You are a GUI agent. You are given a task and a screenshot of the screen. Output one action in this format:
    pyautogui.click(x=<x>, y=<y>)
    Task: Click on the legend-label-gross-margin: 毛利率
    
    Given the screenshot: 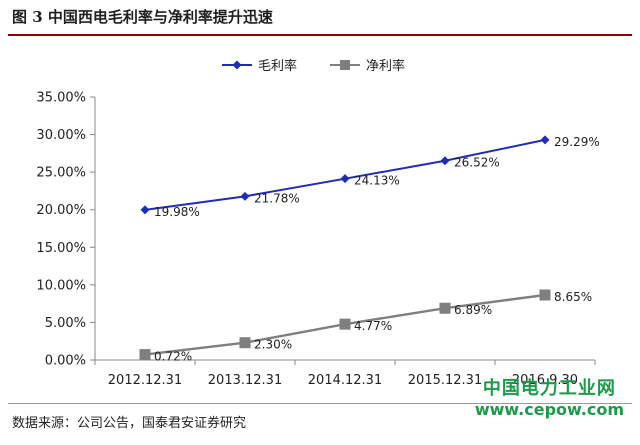 What is the action you would take?
    pyautogui.click(x=277, y=66)
    